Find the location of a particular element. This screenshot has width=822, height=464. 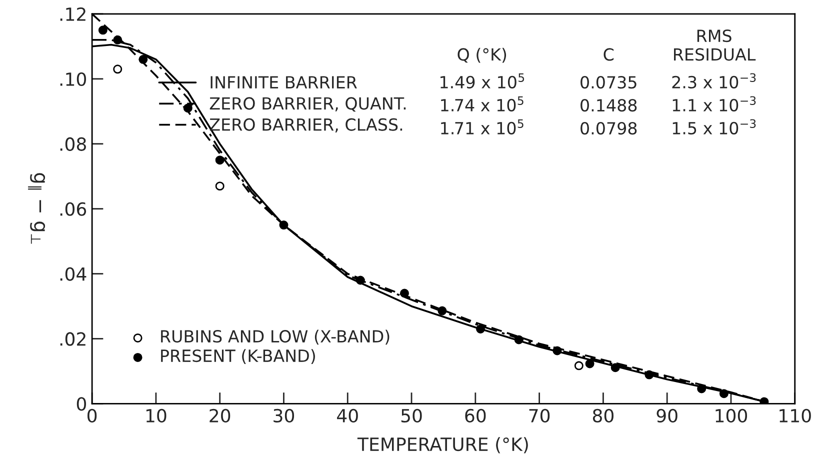

x-tick-label: 10 is located at coordinates (156, 415).